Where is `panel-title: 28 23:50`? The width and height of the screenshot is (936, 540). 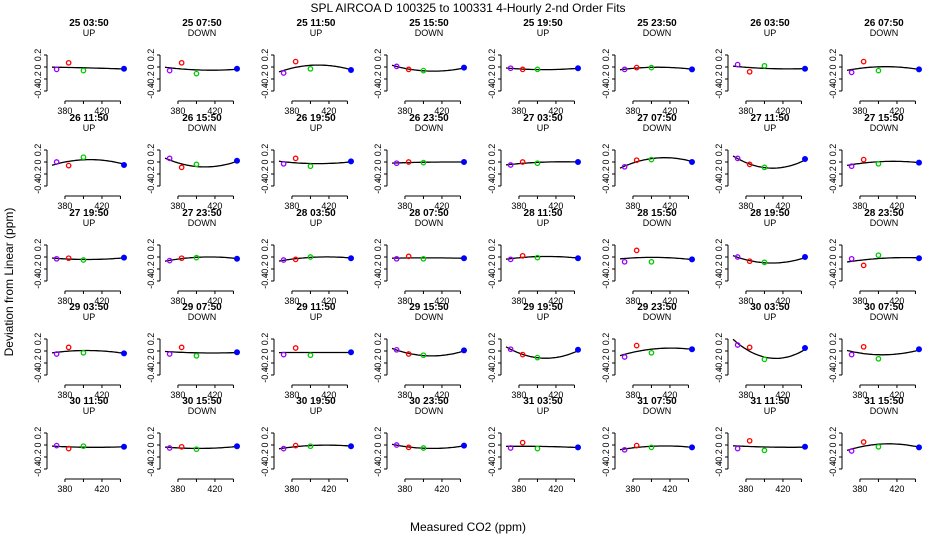
panel-title: 28 23:50 is located at coordinates (884, 213).